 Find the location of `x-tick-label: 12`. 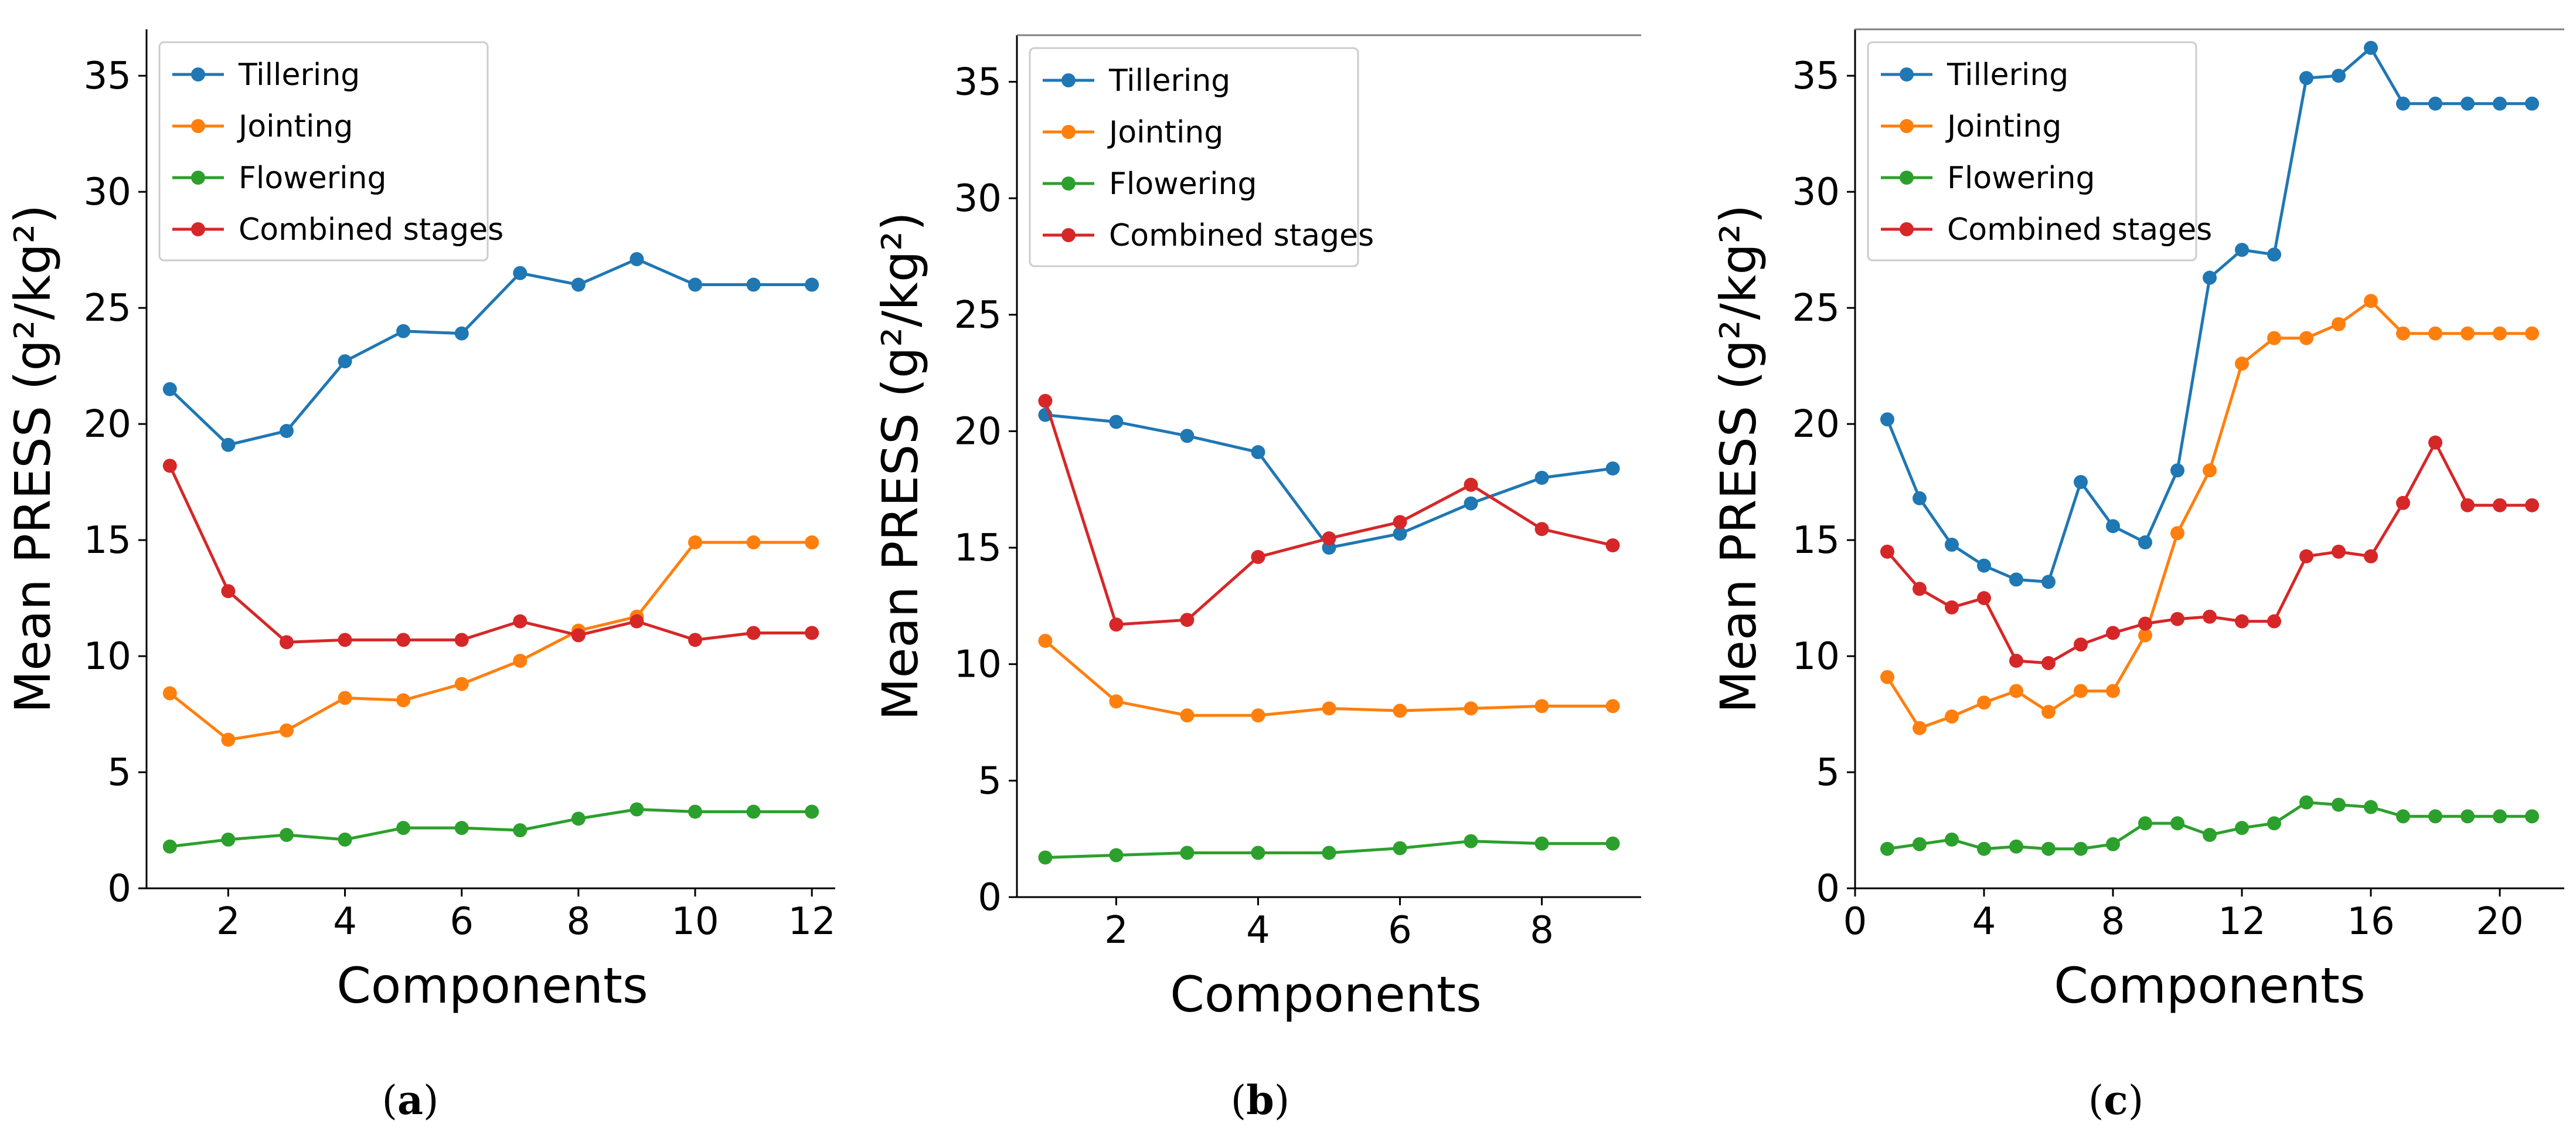

x-tick-label: 12 is located at coordinates (811, 921).